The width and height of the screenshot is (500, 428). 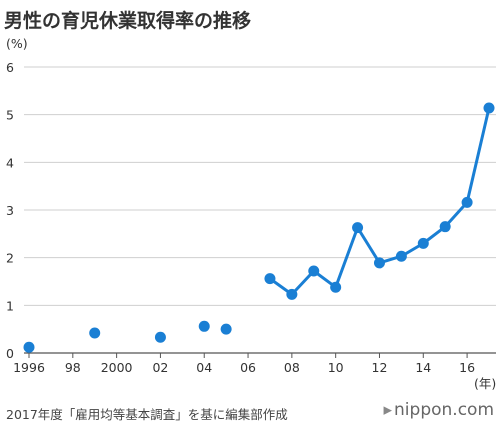 What do you see at coordinates (117, 367) in the screenshot?
I see `x-tick-label: 2000` at bounding box center [117, 367].